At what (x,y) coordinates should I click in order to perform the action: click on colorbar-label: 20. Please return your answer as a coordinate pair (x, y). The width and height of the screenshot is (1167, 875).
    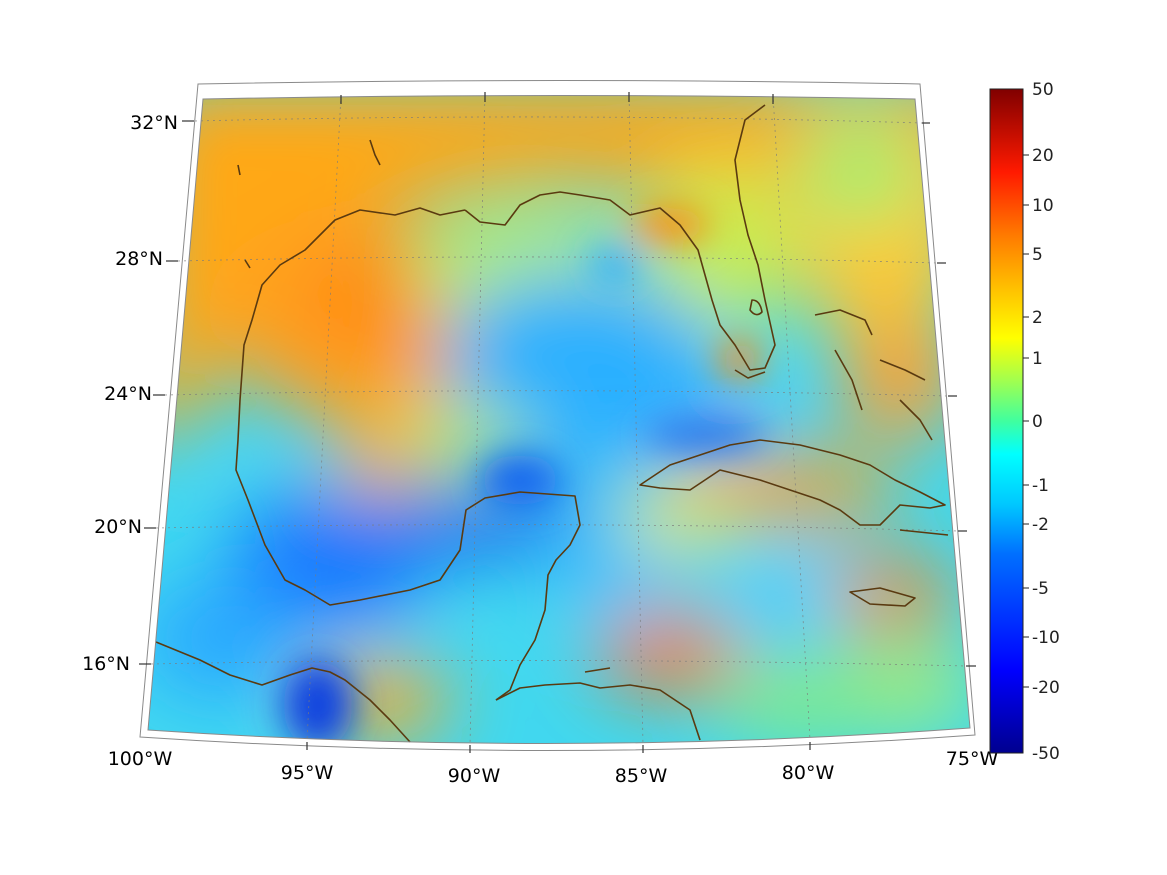
    Looking at the image, I should click on (1043, 156).